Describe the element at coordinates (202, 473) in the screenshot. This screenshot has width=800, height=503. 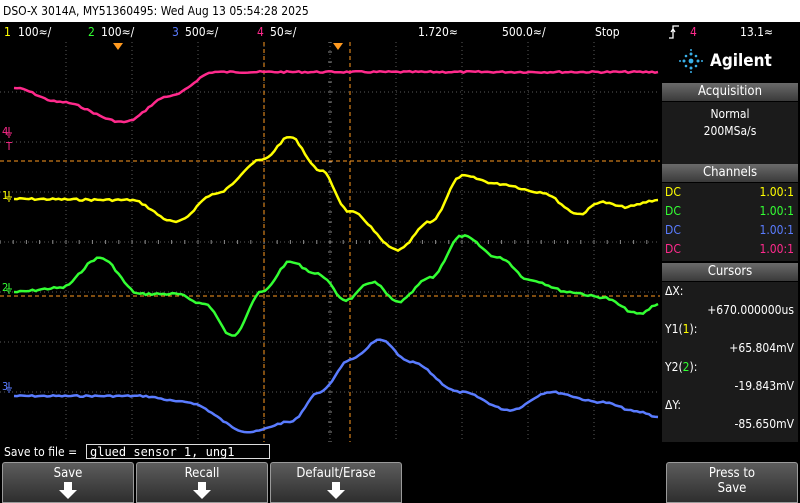
I see `recall-softkey-label: Recall` at that location.